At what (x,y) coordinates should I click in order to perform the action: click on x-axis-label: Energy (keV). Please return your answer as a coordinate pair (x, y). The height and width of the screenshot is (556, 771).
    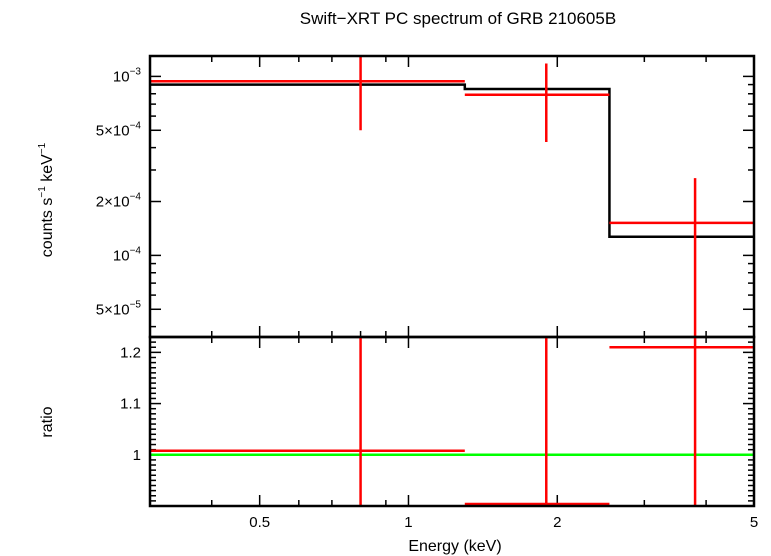
    Looking at the image, I should click on (454, 546).